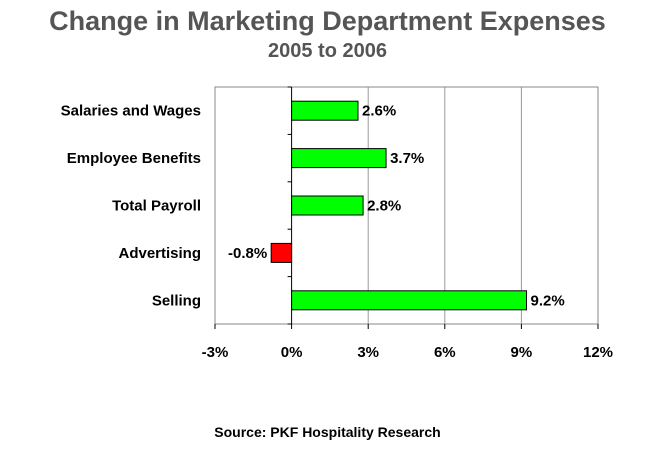 The image size is (655, 452). What do you see at coordinates (131, 111) in the screenshot?
I see `category-label: Salaries and Wages` at bounding box center [131, 111].